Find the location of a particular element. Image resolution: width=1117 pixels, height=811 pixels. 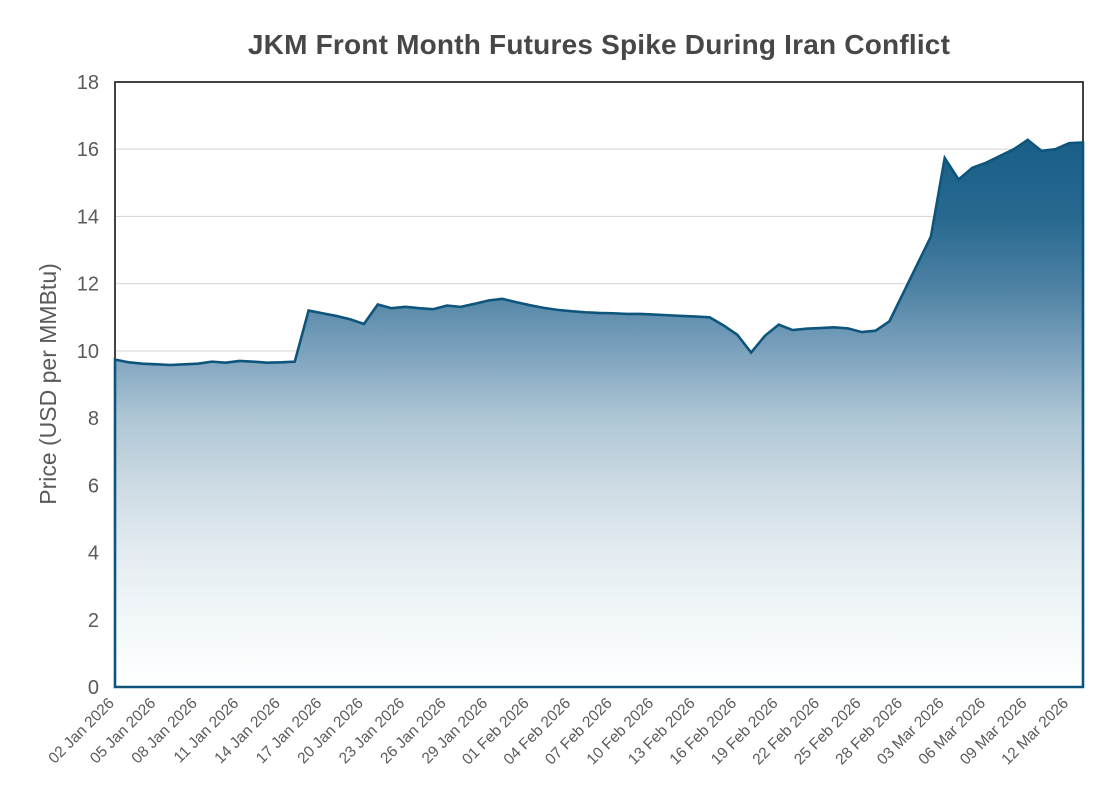

y-tick-label: 4 is located at coordinates (93, 554).